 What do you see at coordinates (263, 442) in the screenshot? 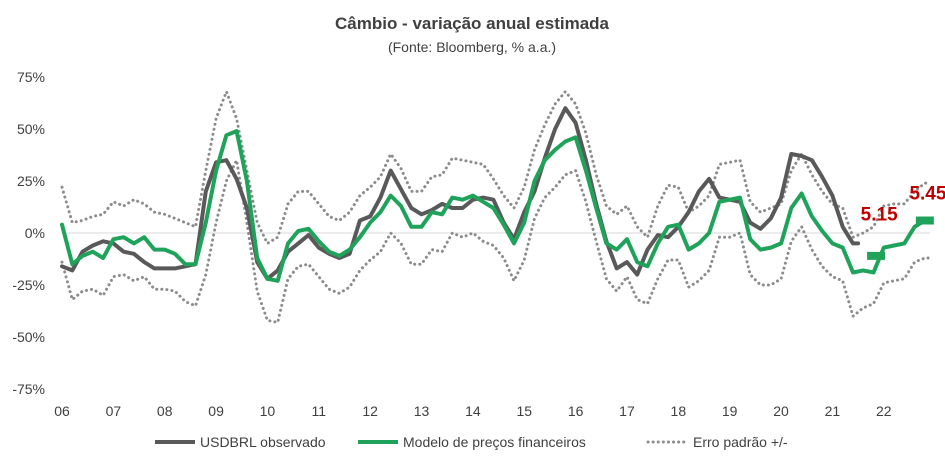
I see `legend-label: USDBRL observado` at bounding box center [263, 442].